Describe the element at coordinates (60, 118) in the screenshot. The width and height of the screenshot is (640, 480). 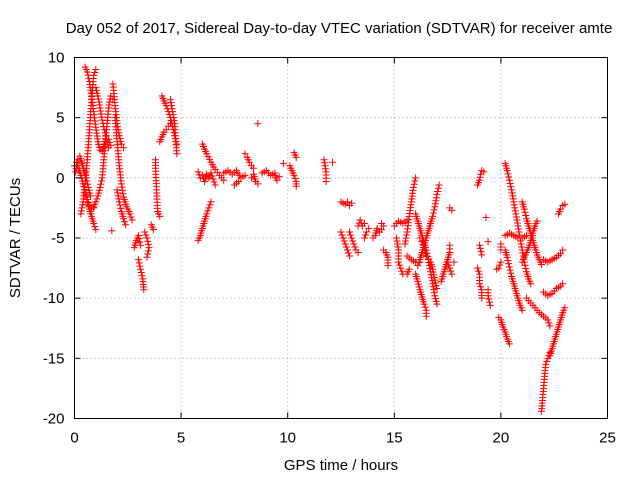
I see `y-tick-label: 5` at that location.